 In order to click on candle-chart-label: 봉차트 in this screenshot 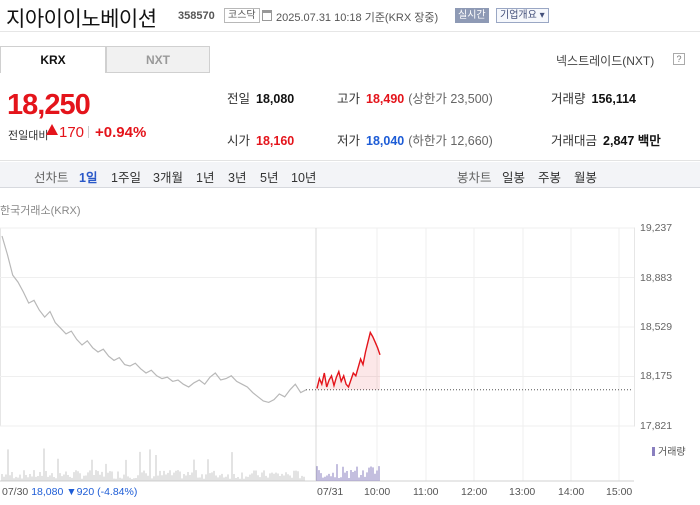, I will do `click(474, 178)`.